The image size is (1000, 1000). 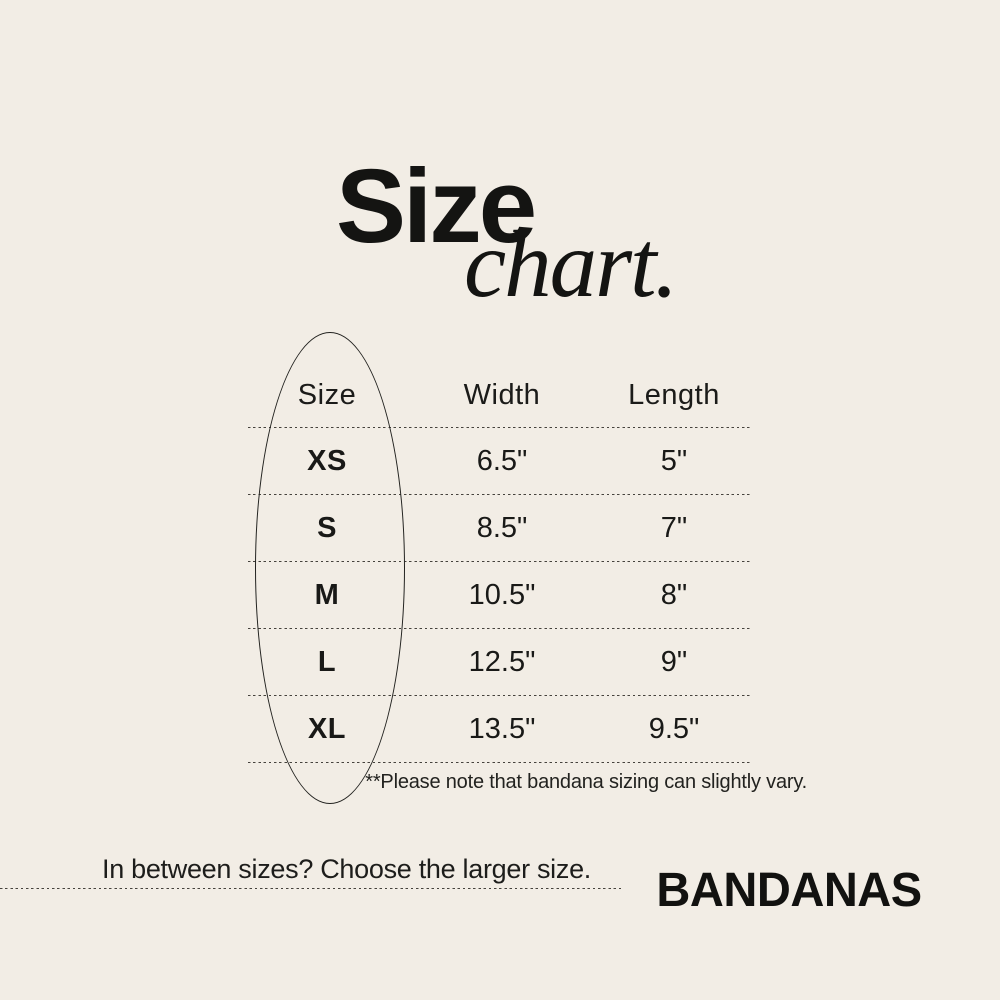 I want to click on length-value: 9.5", so click(x=674, y=728).